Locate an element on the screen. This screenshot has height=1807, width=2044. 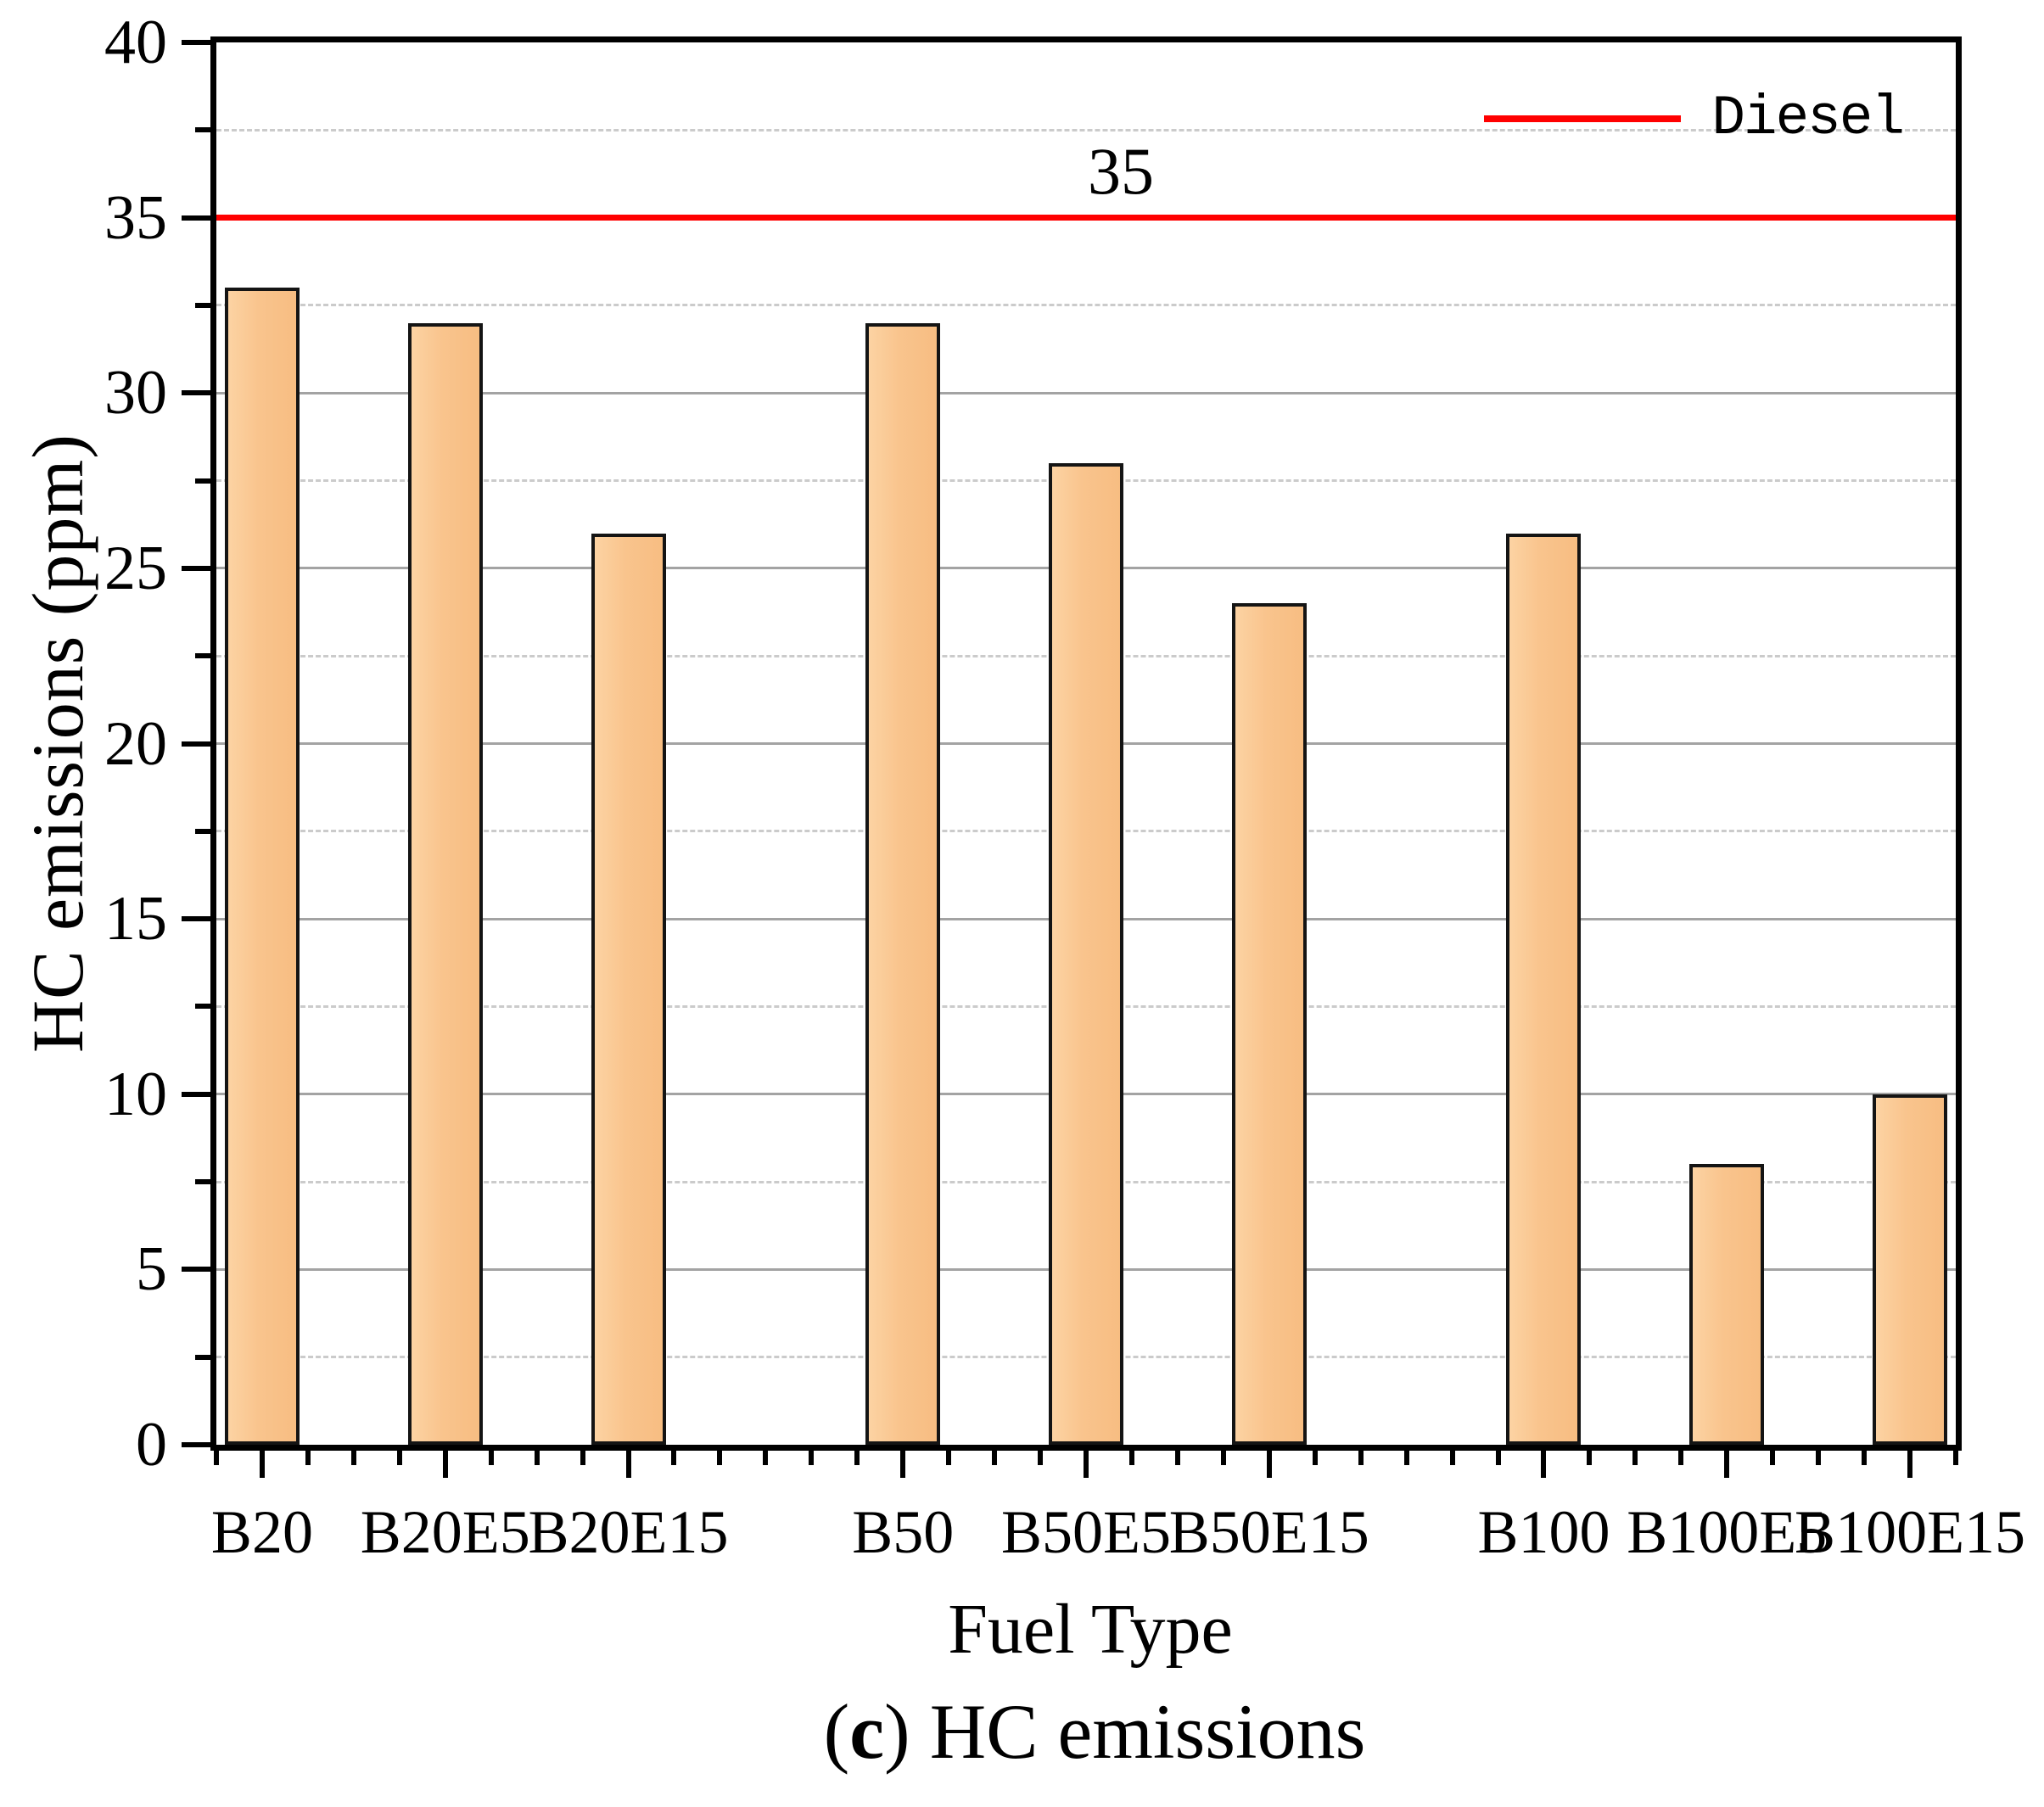
x-tick-label-b20e5: B20E5 is located at coordinates (445, 1532).